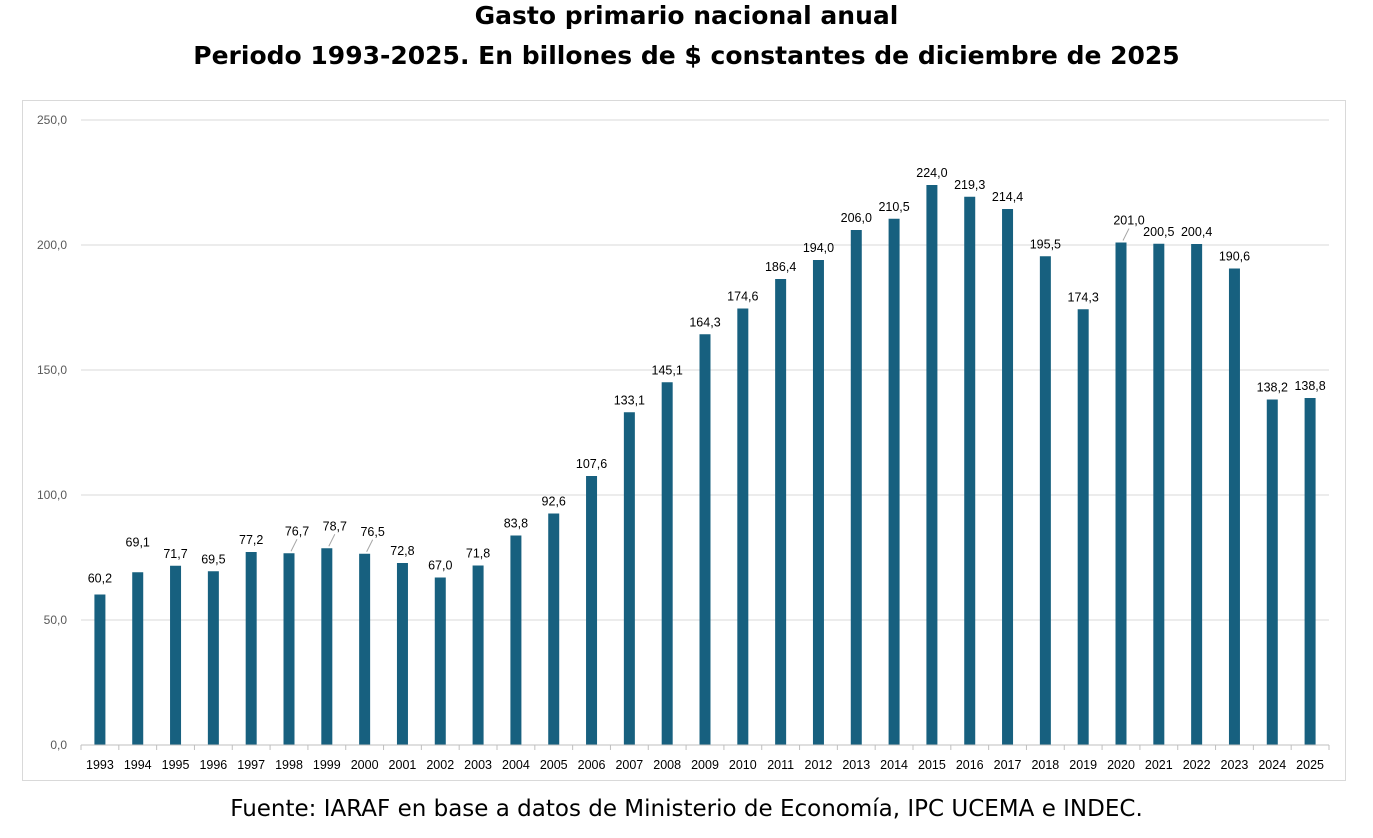  What do you see at coordinates (365, 765) in the screenshot?
I see `x-tick-label-2000: 2000` at bounding box center [365, 765].